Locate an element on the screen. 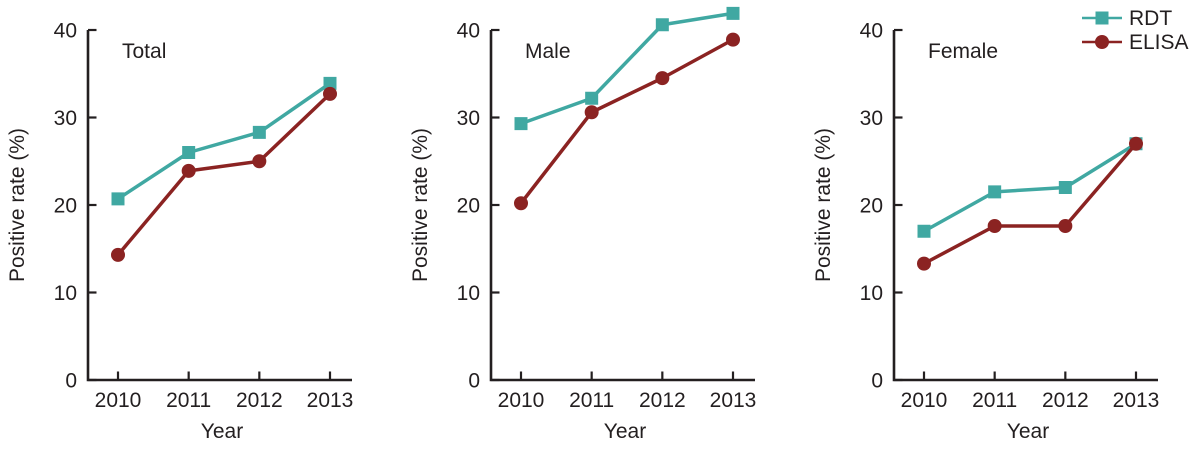 This screenshot has width=1196, height=454. legend-label-elisa: ELISA is located at coordinates (1159, 42).